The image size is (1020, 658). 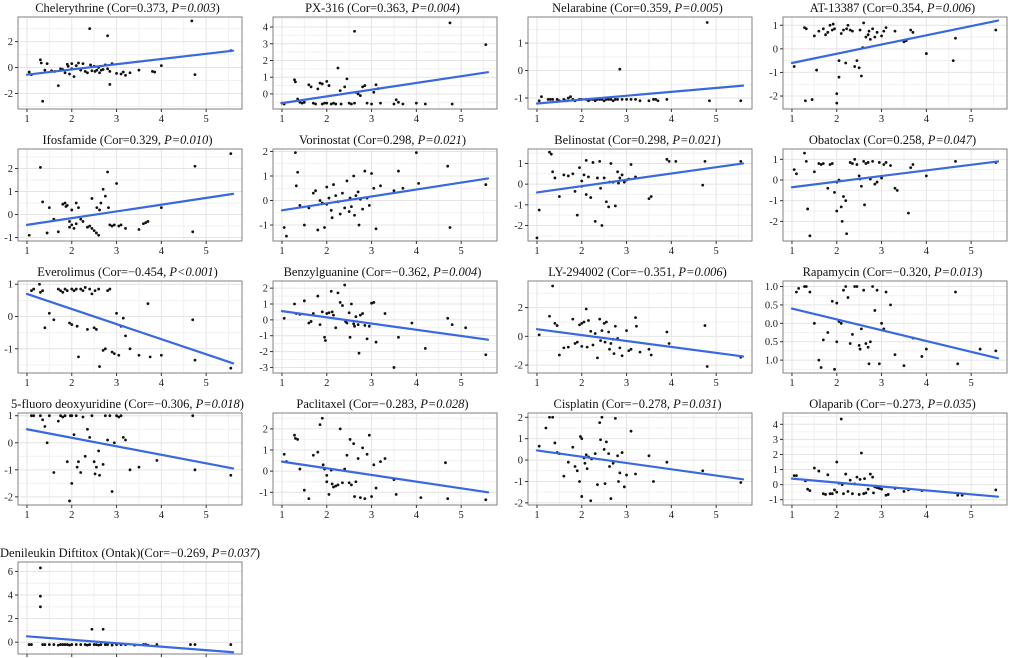 I want to click on plot-canvas: 123450246, so click(x=125, y=609).